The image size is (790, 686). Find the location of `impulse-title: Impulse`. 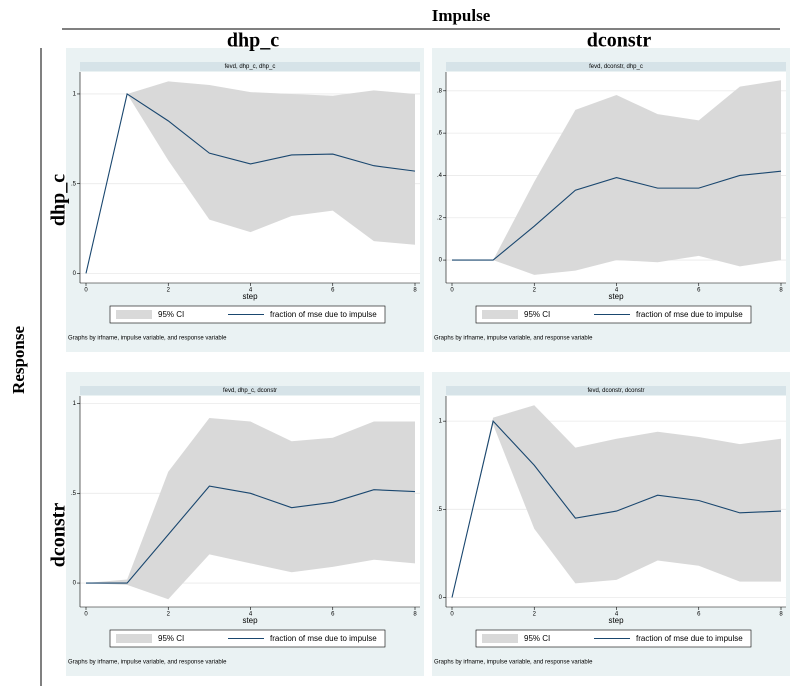

impulse-title: Impulse is located at coordinates (461, 15).